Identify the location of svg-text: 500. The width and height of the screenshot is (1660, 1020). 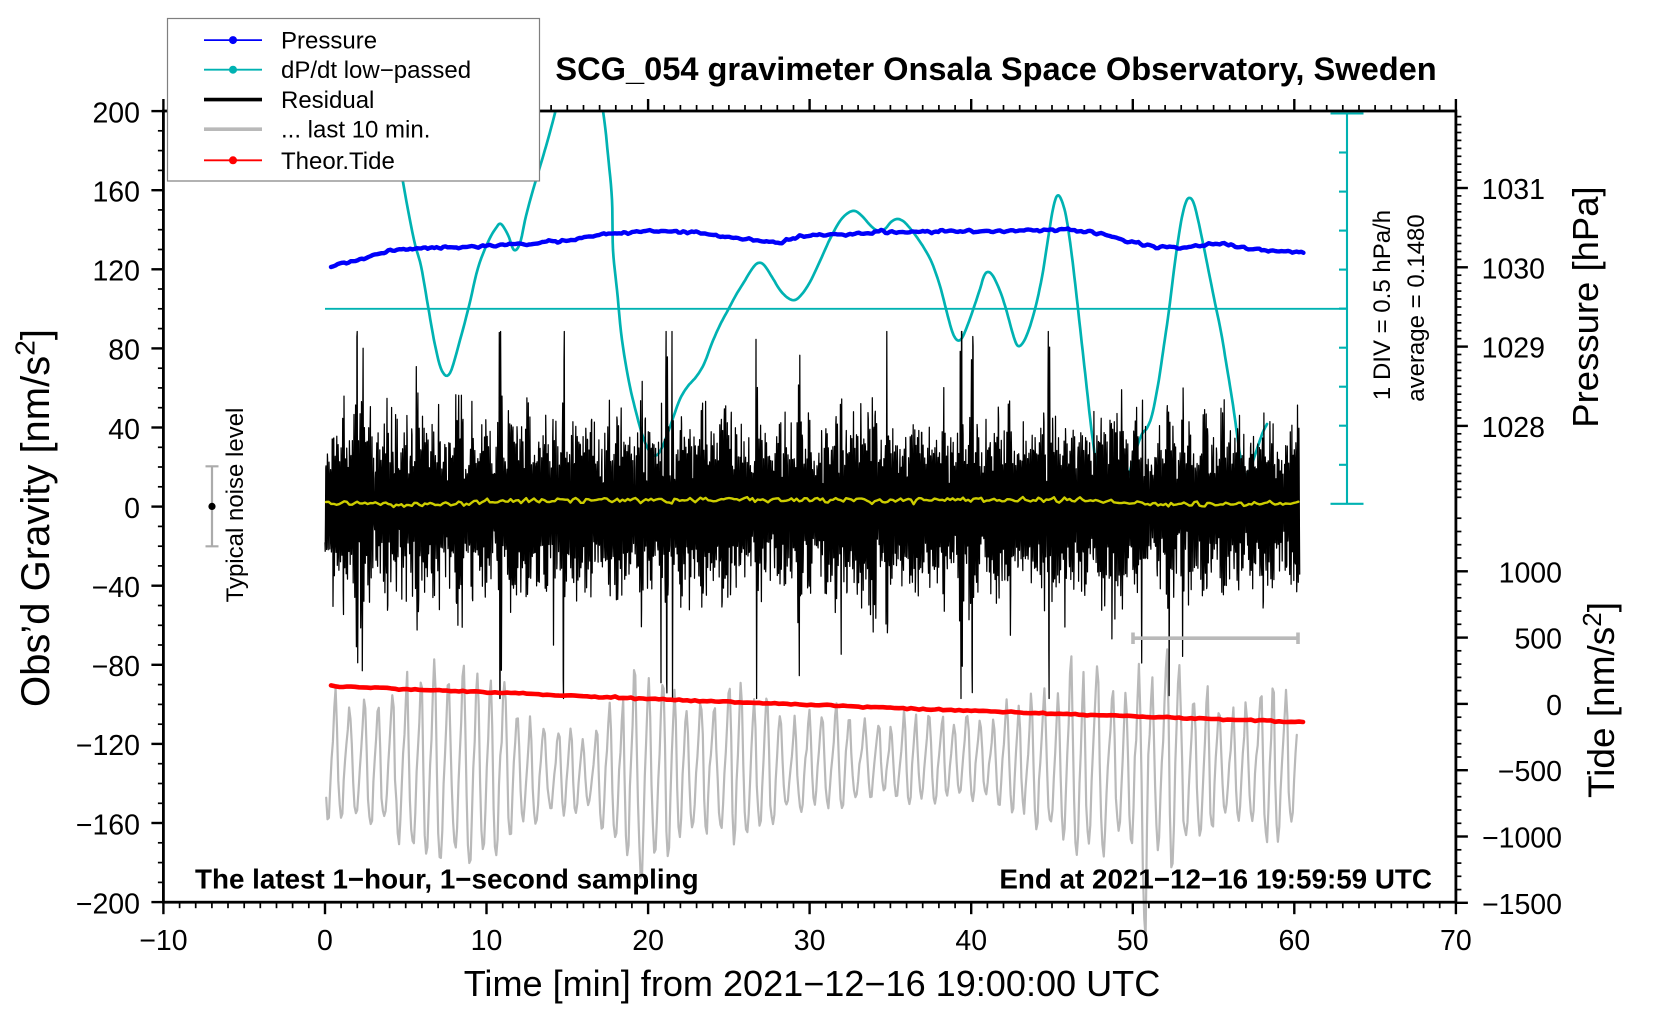
(1538, 640).